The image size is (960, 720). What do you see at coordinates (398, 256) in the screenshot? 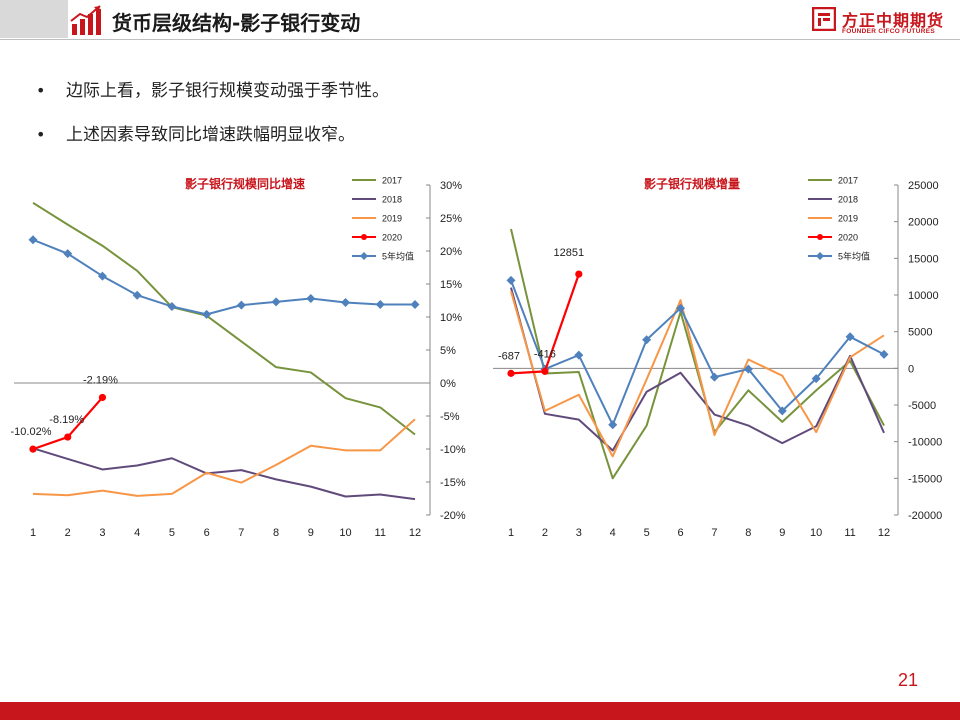
I see `yoy-legend-label-five-year-avg: 5年均值` at bounding box center [398, 256].